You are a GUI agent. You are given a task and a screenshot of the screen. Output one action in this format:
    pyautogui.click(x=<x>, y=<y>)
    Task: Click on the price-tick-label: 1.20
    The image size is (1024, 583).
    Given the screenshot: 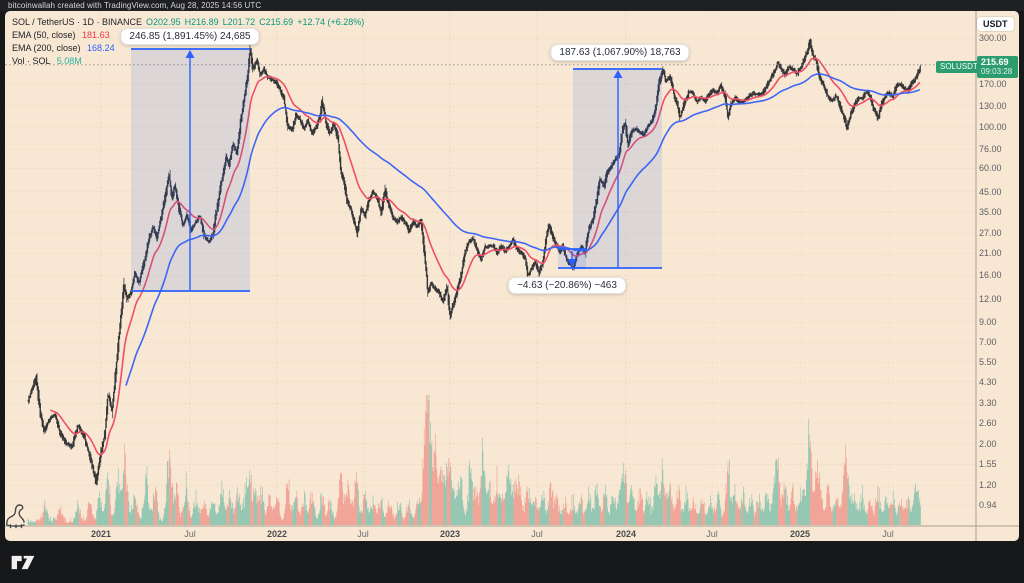 What is the action you would take?
    pyautogui.click(x=988, y=485)
    